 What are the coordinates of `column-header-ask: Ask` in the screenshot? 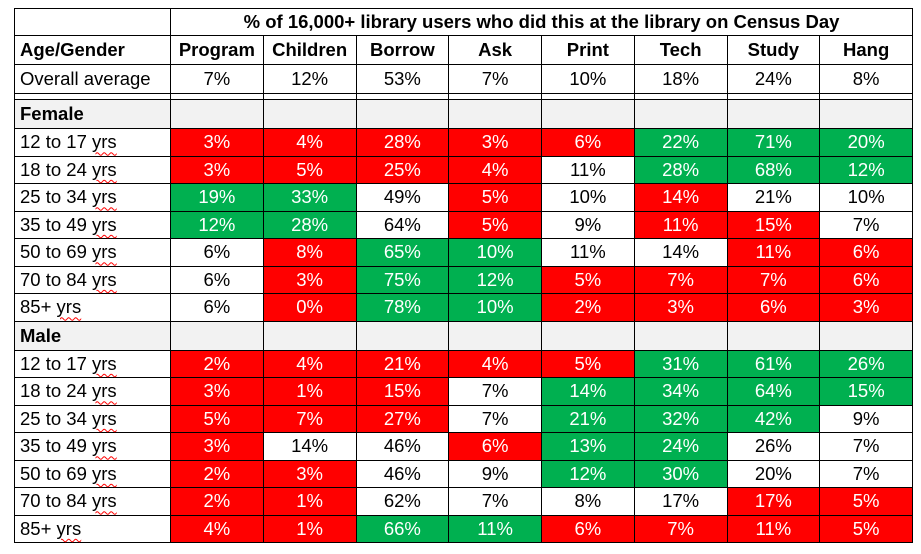 It's located at (495, 50).